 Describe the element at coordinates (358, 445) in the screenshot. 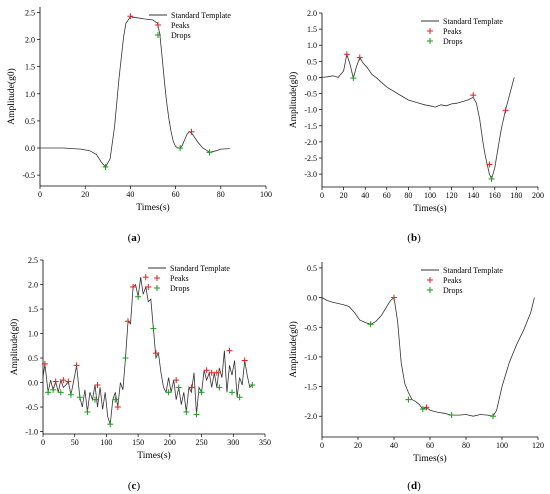

I see `x-tick-label: 20` at that location.